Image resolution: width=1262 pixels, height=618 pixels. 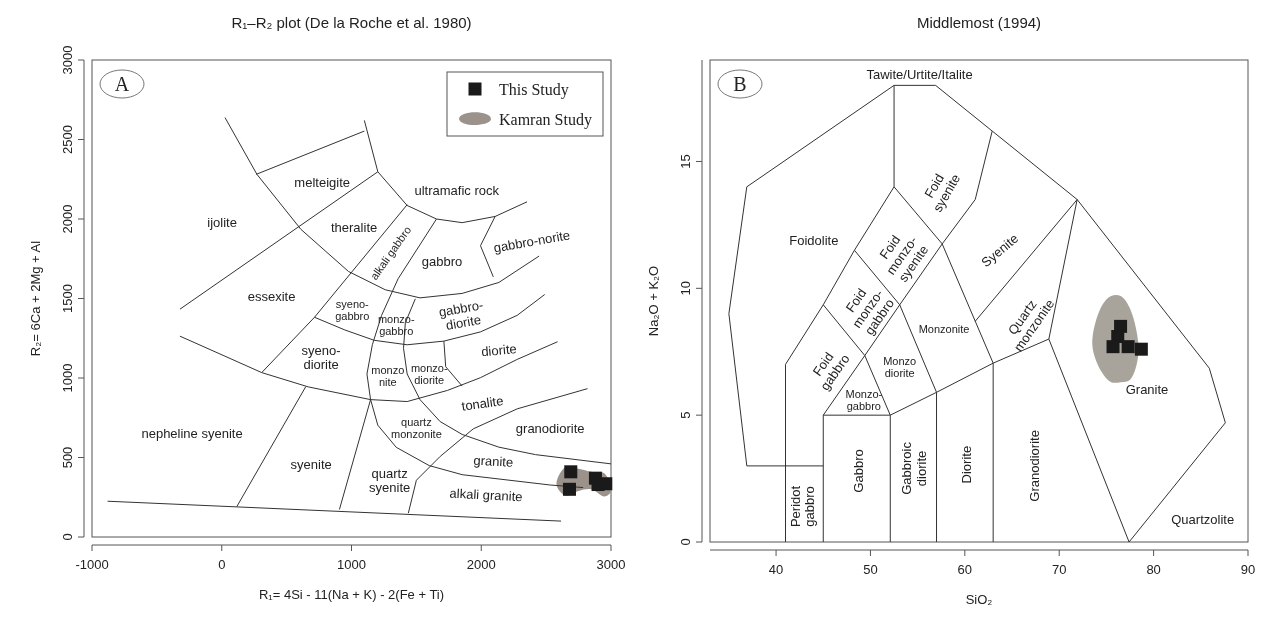 What do you see at coordinates (653, 301) in the screenshot?
I see `y-axis-title: Na₂O + K₂O` at bounding box center [653, 301].